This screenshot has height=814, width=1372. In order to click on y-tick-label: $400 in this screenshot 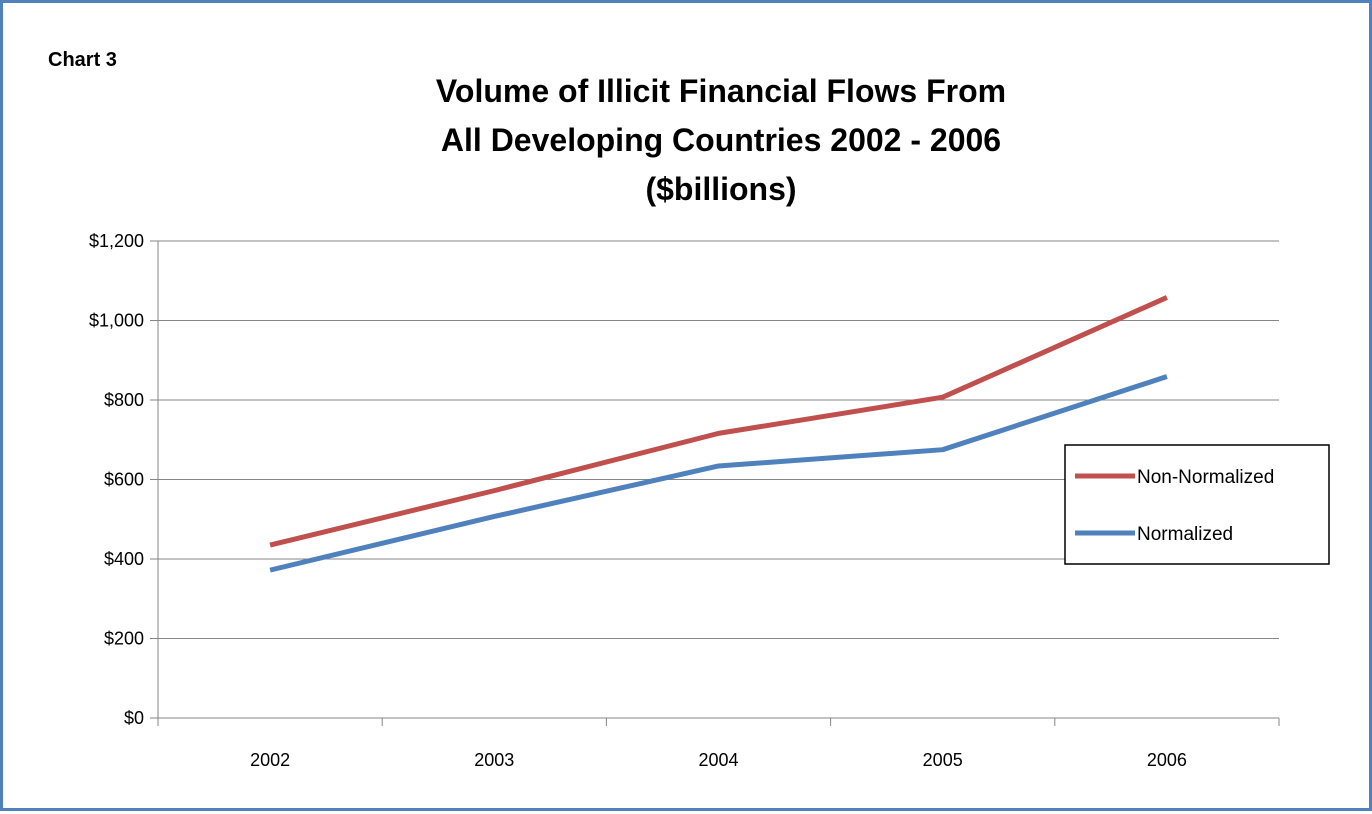, I will do `click(124, 559)`.